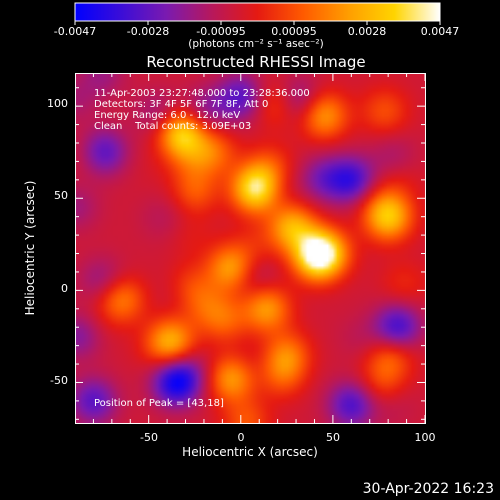  Describe the element at coordinates (333, 437) in the screenshot. I see `x-tick-label: 50` at that location.